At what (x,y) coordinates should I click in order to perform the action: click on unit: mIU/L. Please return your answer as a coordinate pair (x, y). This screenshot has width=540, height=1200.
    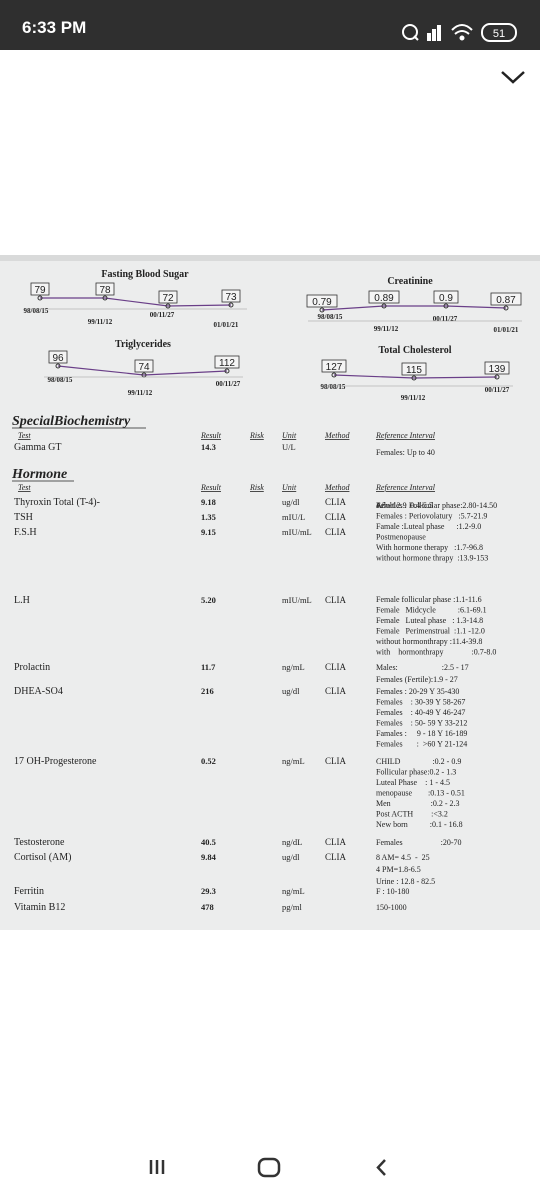
    Looking at the image, I should click on (293, 517).